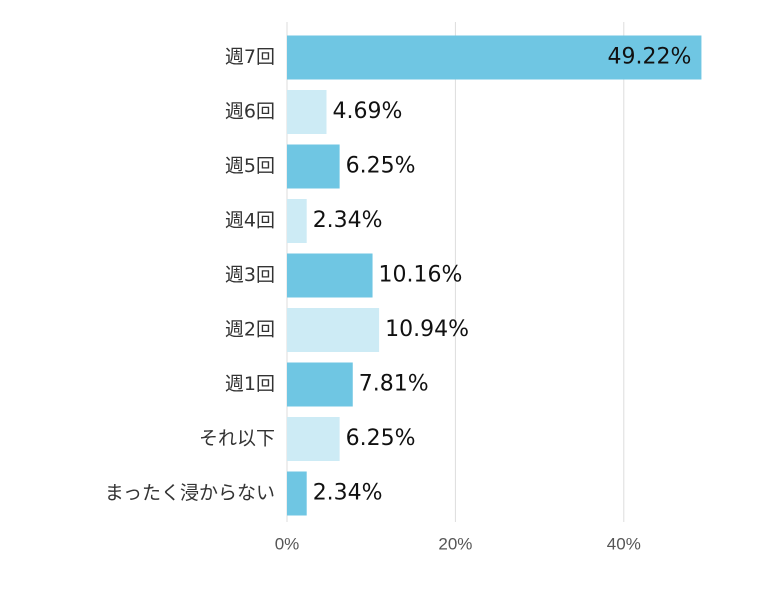  Describe the element at coordinates (250, 221) in the screenshot. I see `category-label: 週4回` at that location.